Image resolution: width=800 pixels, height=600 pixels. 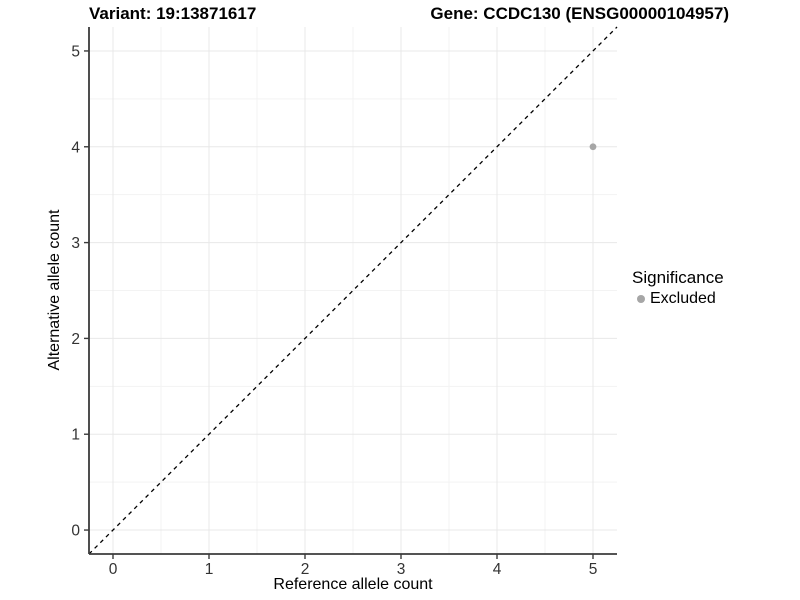 What do you see at coordinates (113, 569) in the screenshot?
I see `x-tick-label: 0` at bounding box center [113, 569].